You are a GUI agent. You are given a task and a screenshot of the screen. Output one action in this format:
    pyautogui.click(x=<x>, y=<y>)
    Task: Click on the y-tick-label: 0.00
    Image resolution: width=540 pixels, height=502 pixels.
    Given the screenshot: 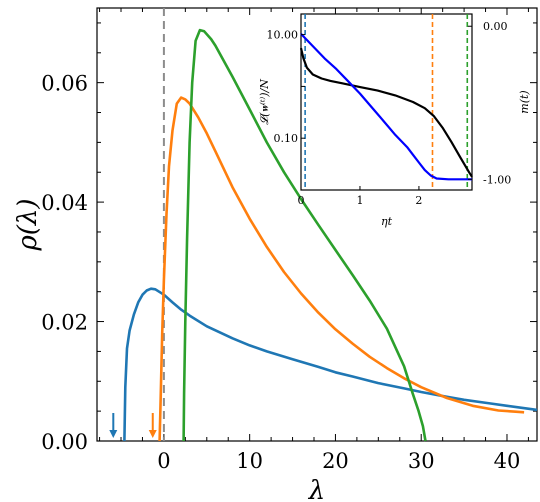 What is the action you would take?
    pyautogui.click(x=64, y=442)
    